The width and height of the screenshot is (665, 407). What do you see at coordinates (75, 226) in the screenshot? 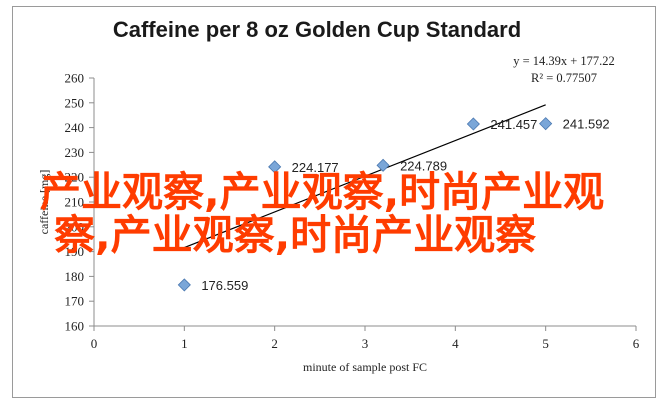
I see `y-tick-label: 200` at bounding box center [75, 226].